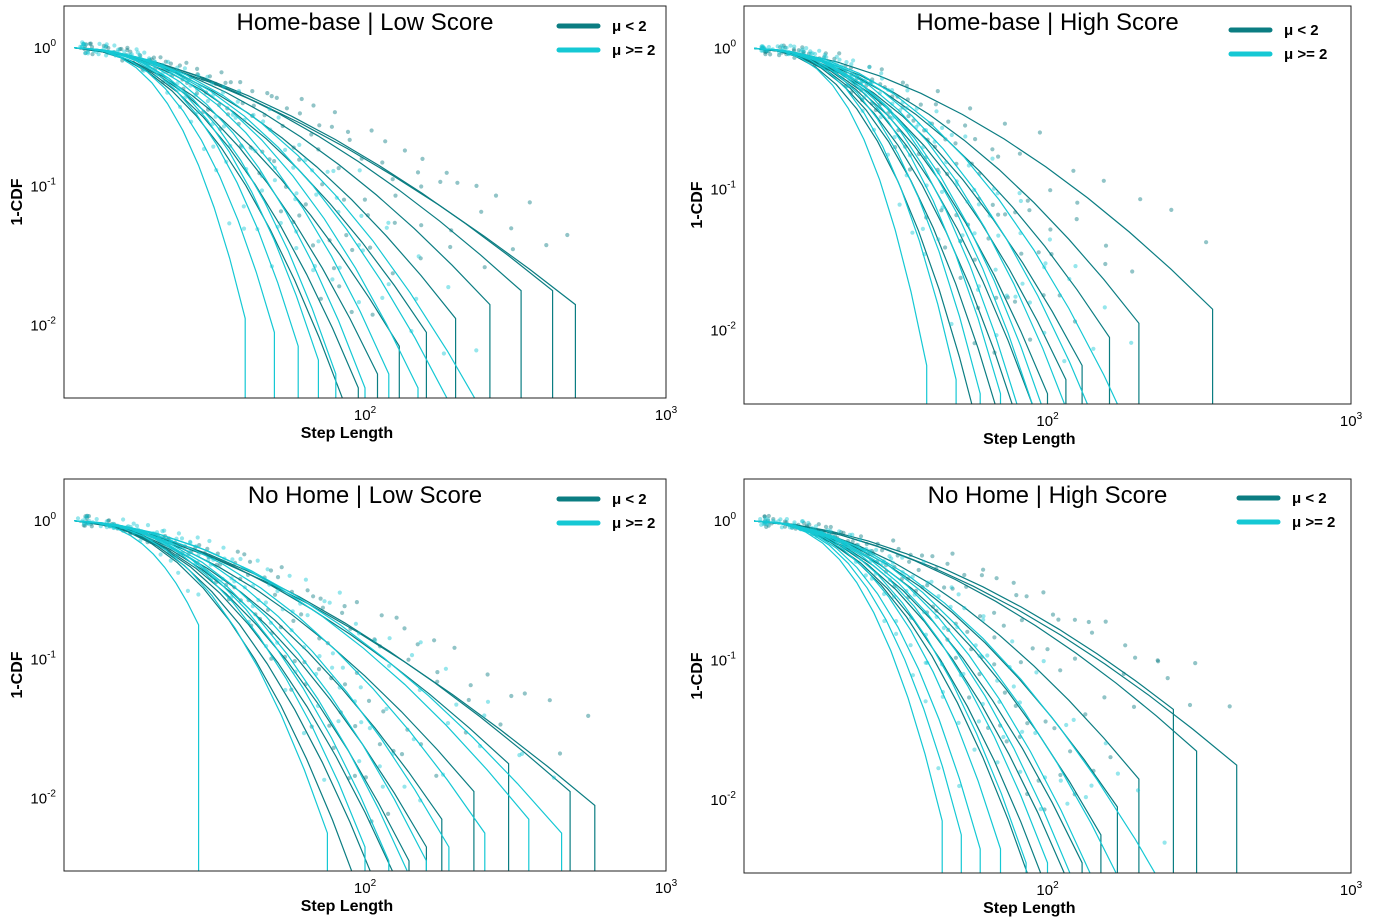 The width and height of the screenshot is (1376, 919). What do you see at coordinates (1047, 889) in the screenshot?
I see `x-tick-label: 102` at bounding box center [1047, 889].